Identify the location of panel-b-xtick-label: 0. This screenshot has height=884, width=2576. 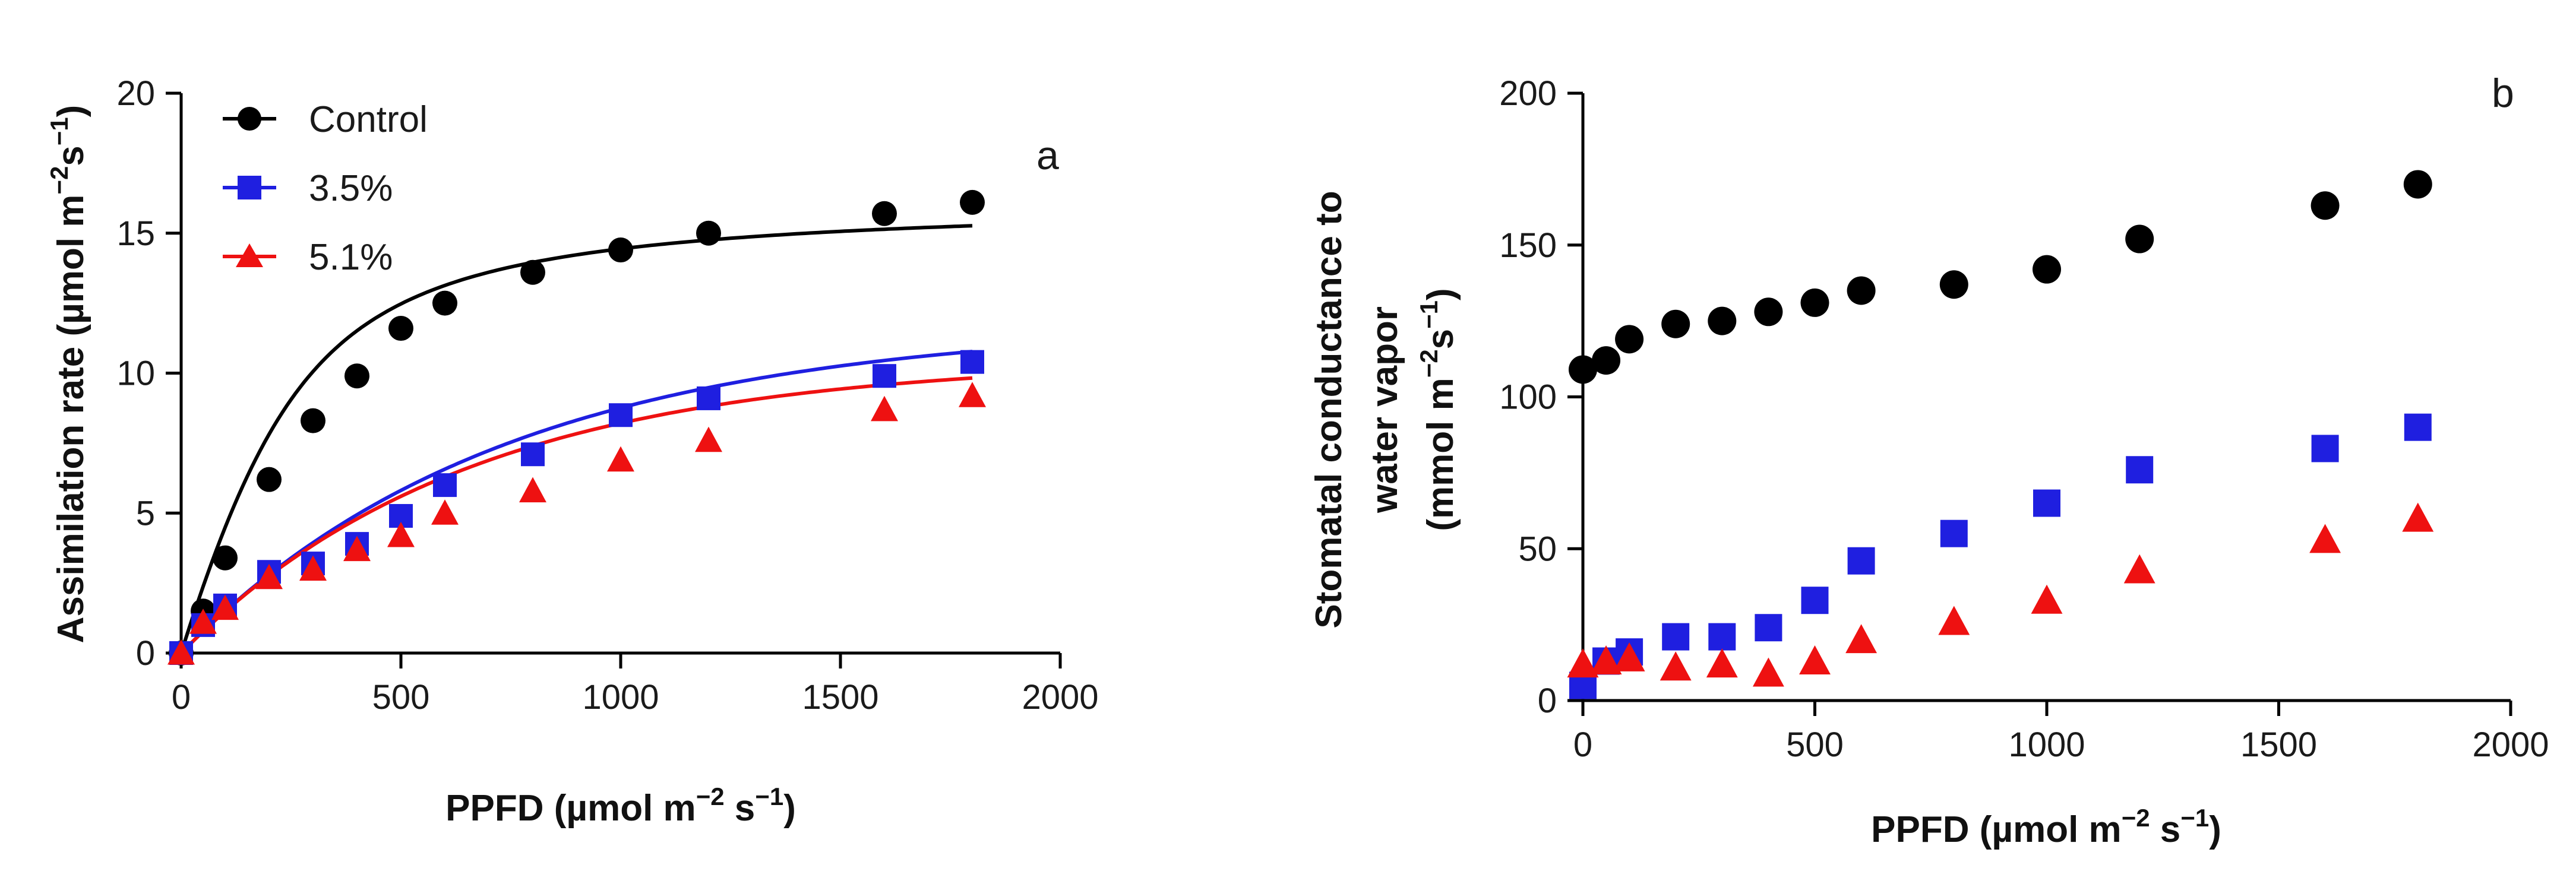
(1582, 744).